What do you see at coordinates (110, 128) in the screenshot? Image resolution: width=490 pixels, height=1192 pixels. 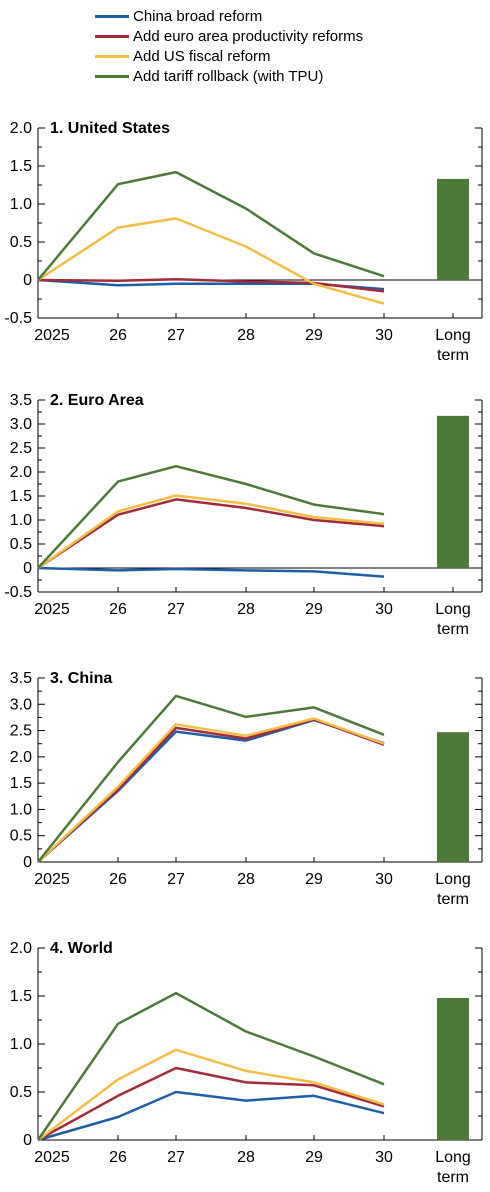 I see `panel-title: 1. United States` at bounding box center [110, 128].